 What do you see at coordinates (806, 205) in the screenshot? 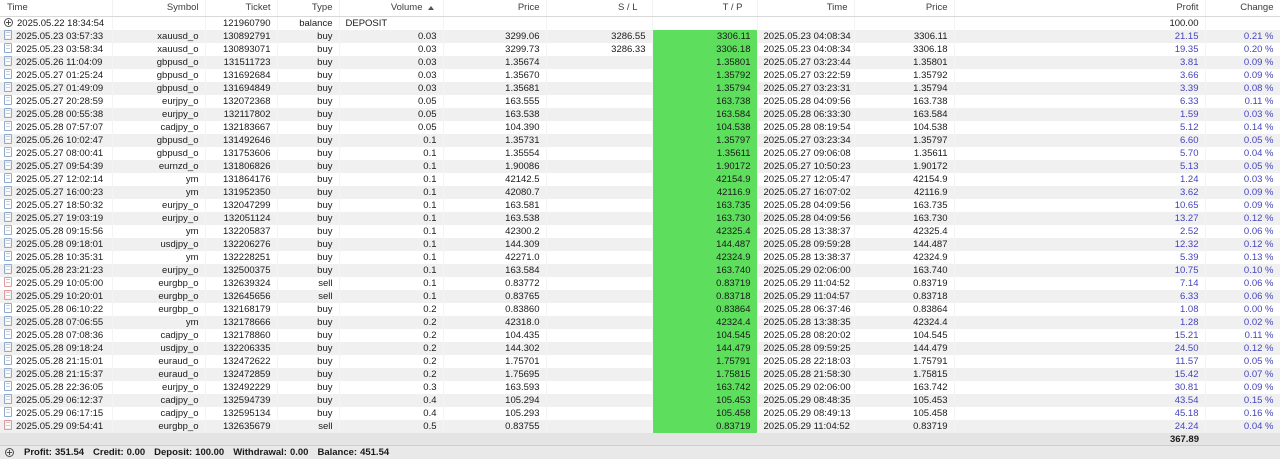
I see `cell-close-time: 2025.05.28 04:09:56` at bounding box center [806, 205].